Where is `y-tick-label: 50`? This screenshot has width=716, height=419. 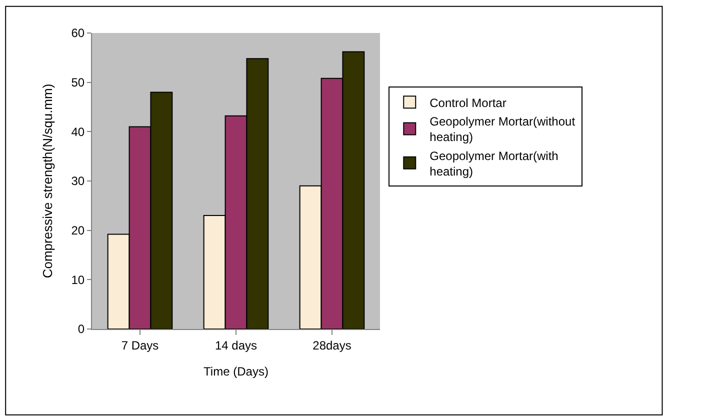
y-tick-label: 50 is located at coordinates (78, 83).